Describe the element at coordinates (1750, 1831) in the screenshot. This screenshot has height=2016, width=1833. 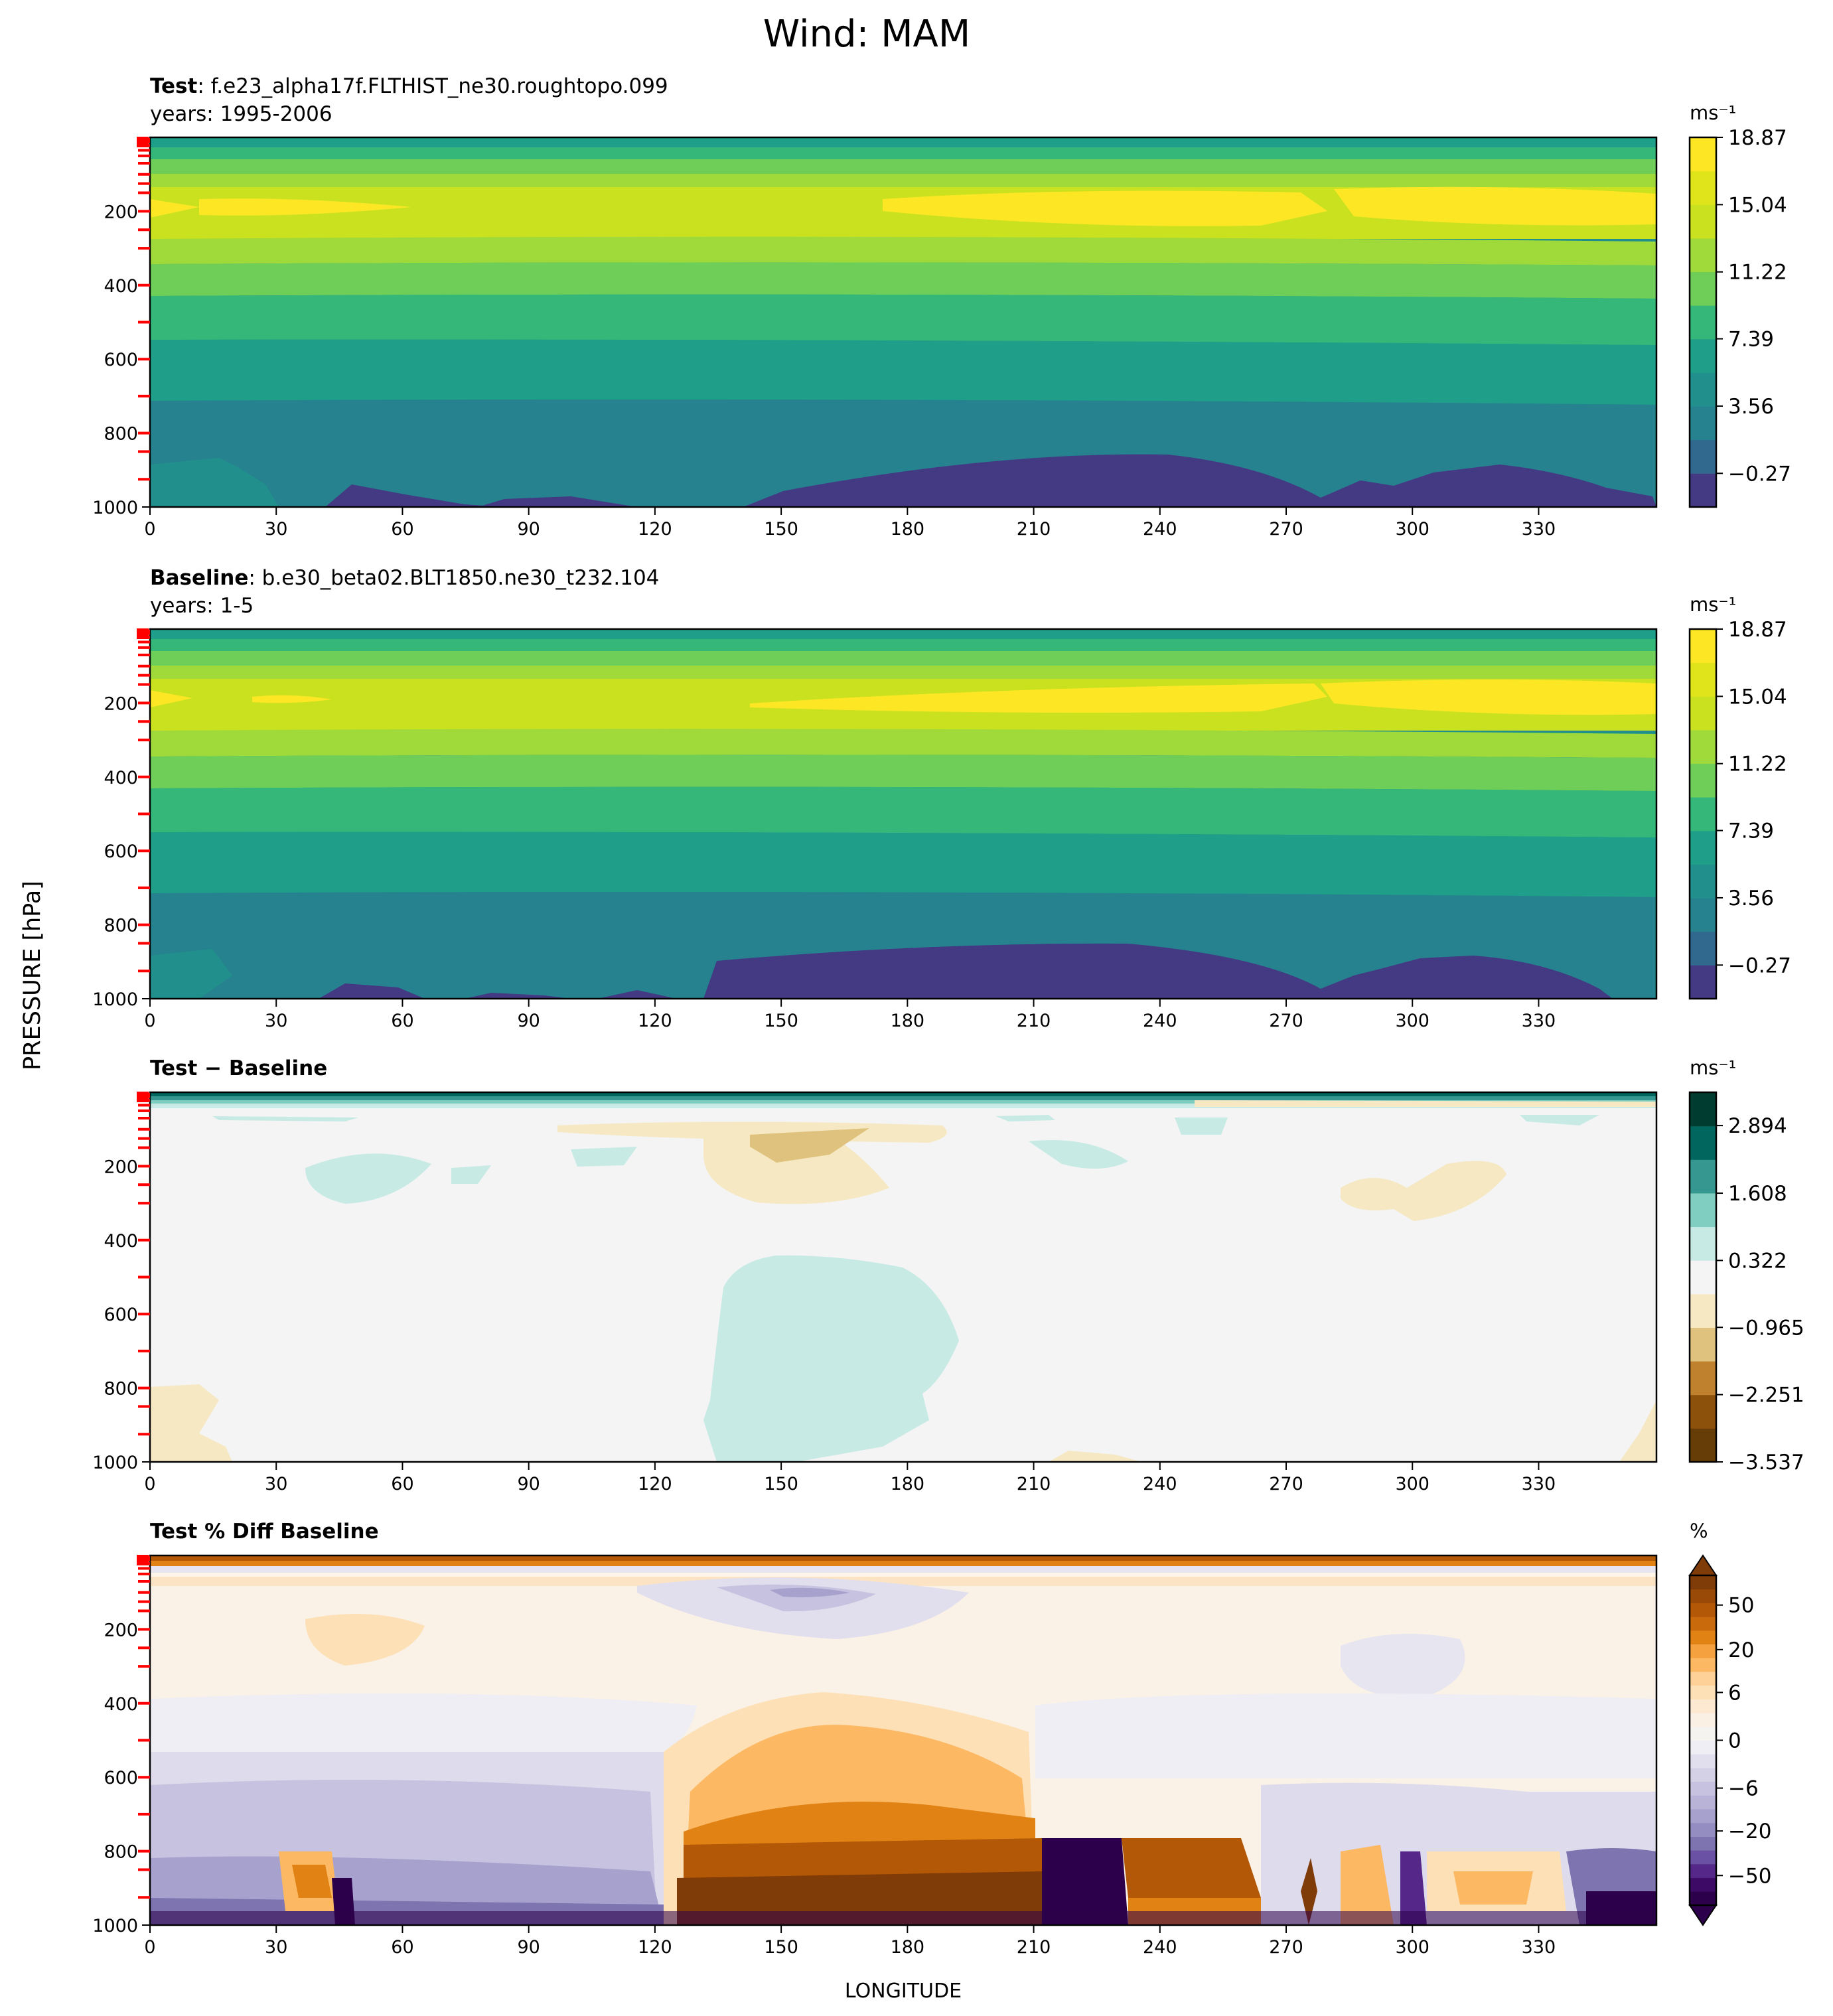
I see `colorbar-tick-label: −20` at that location.